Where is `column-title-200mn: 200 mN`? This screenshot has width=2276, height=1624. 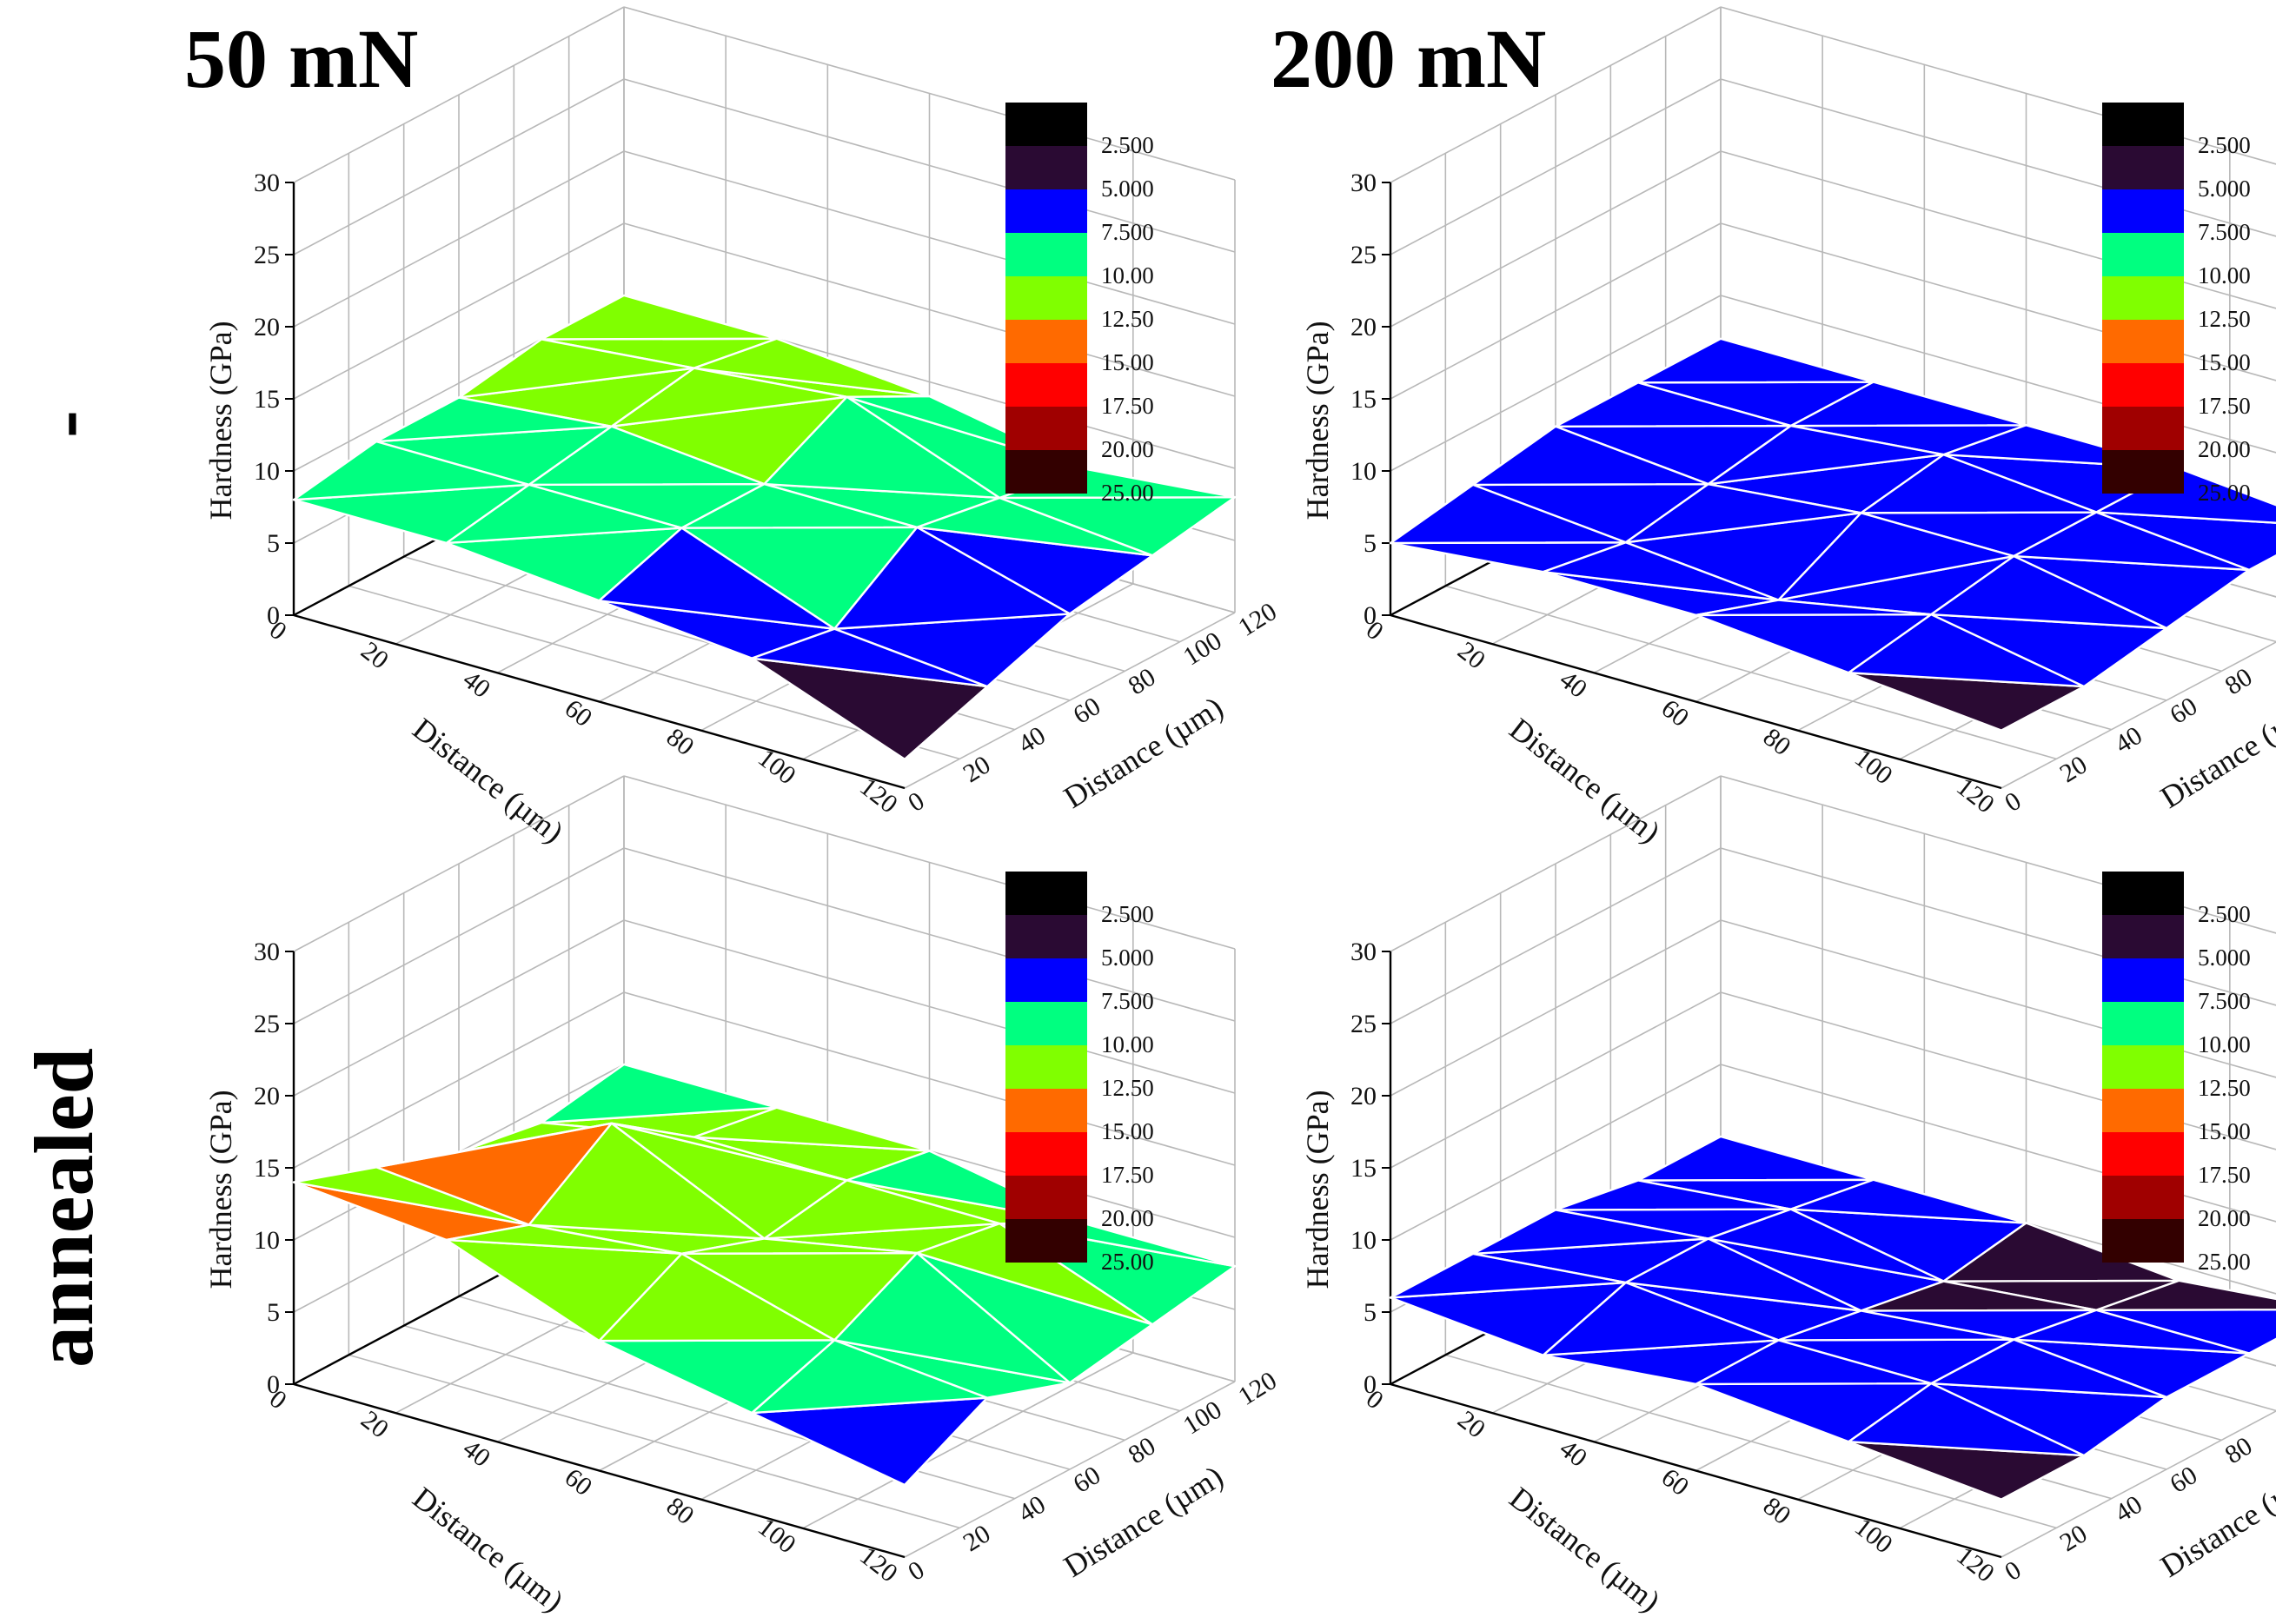
column-title-200mn: 200 mN is located at coordinates (1408, 58).